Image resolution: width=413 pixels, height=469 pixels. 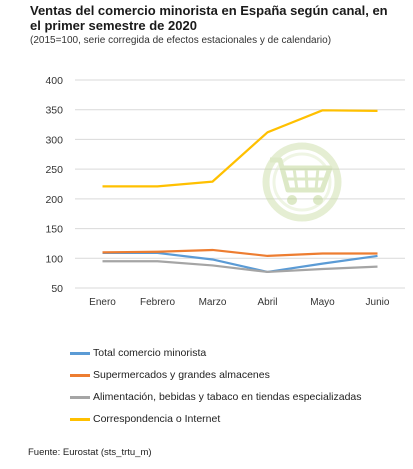 What do you see at coordinates (267, 302) in the screenshot?
I see `x-tick-label: Abril` at bounding box center [267, 302].